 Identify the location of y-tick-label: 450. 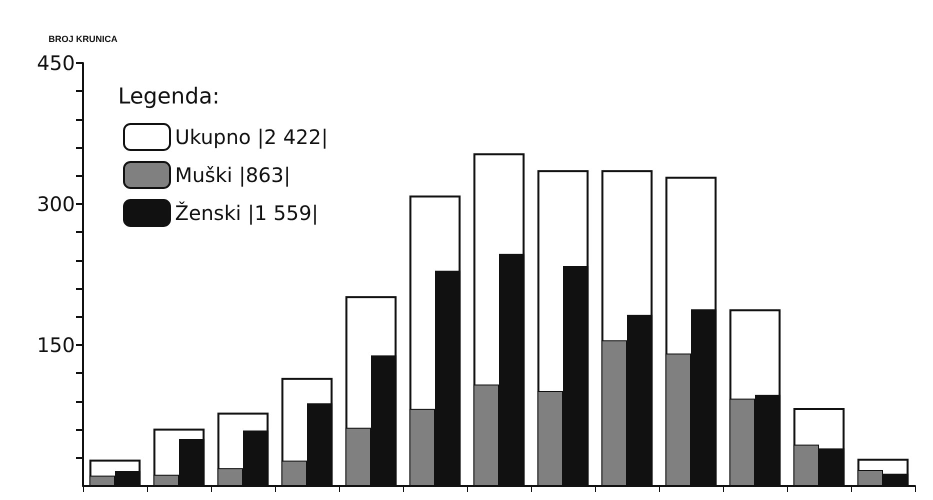
(55, 63).